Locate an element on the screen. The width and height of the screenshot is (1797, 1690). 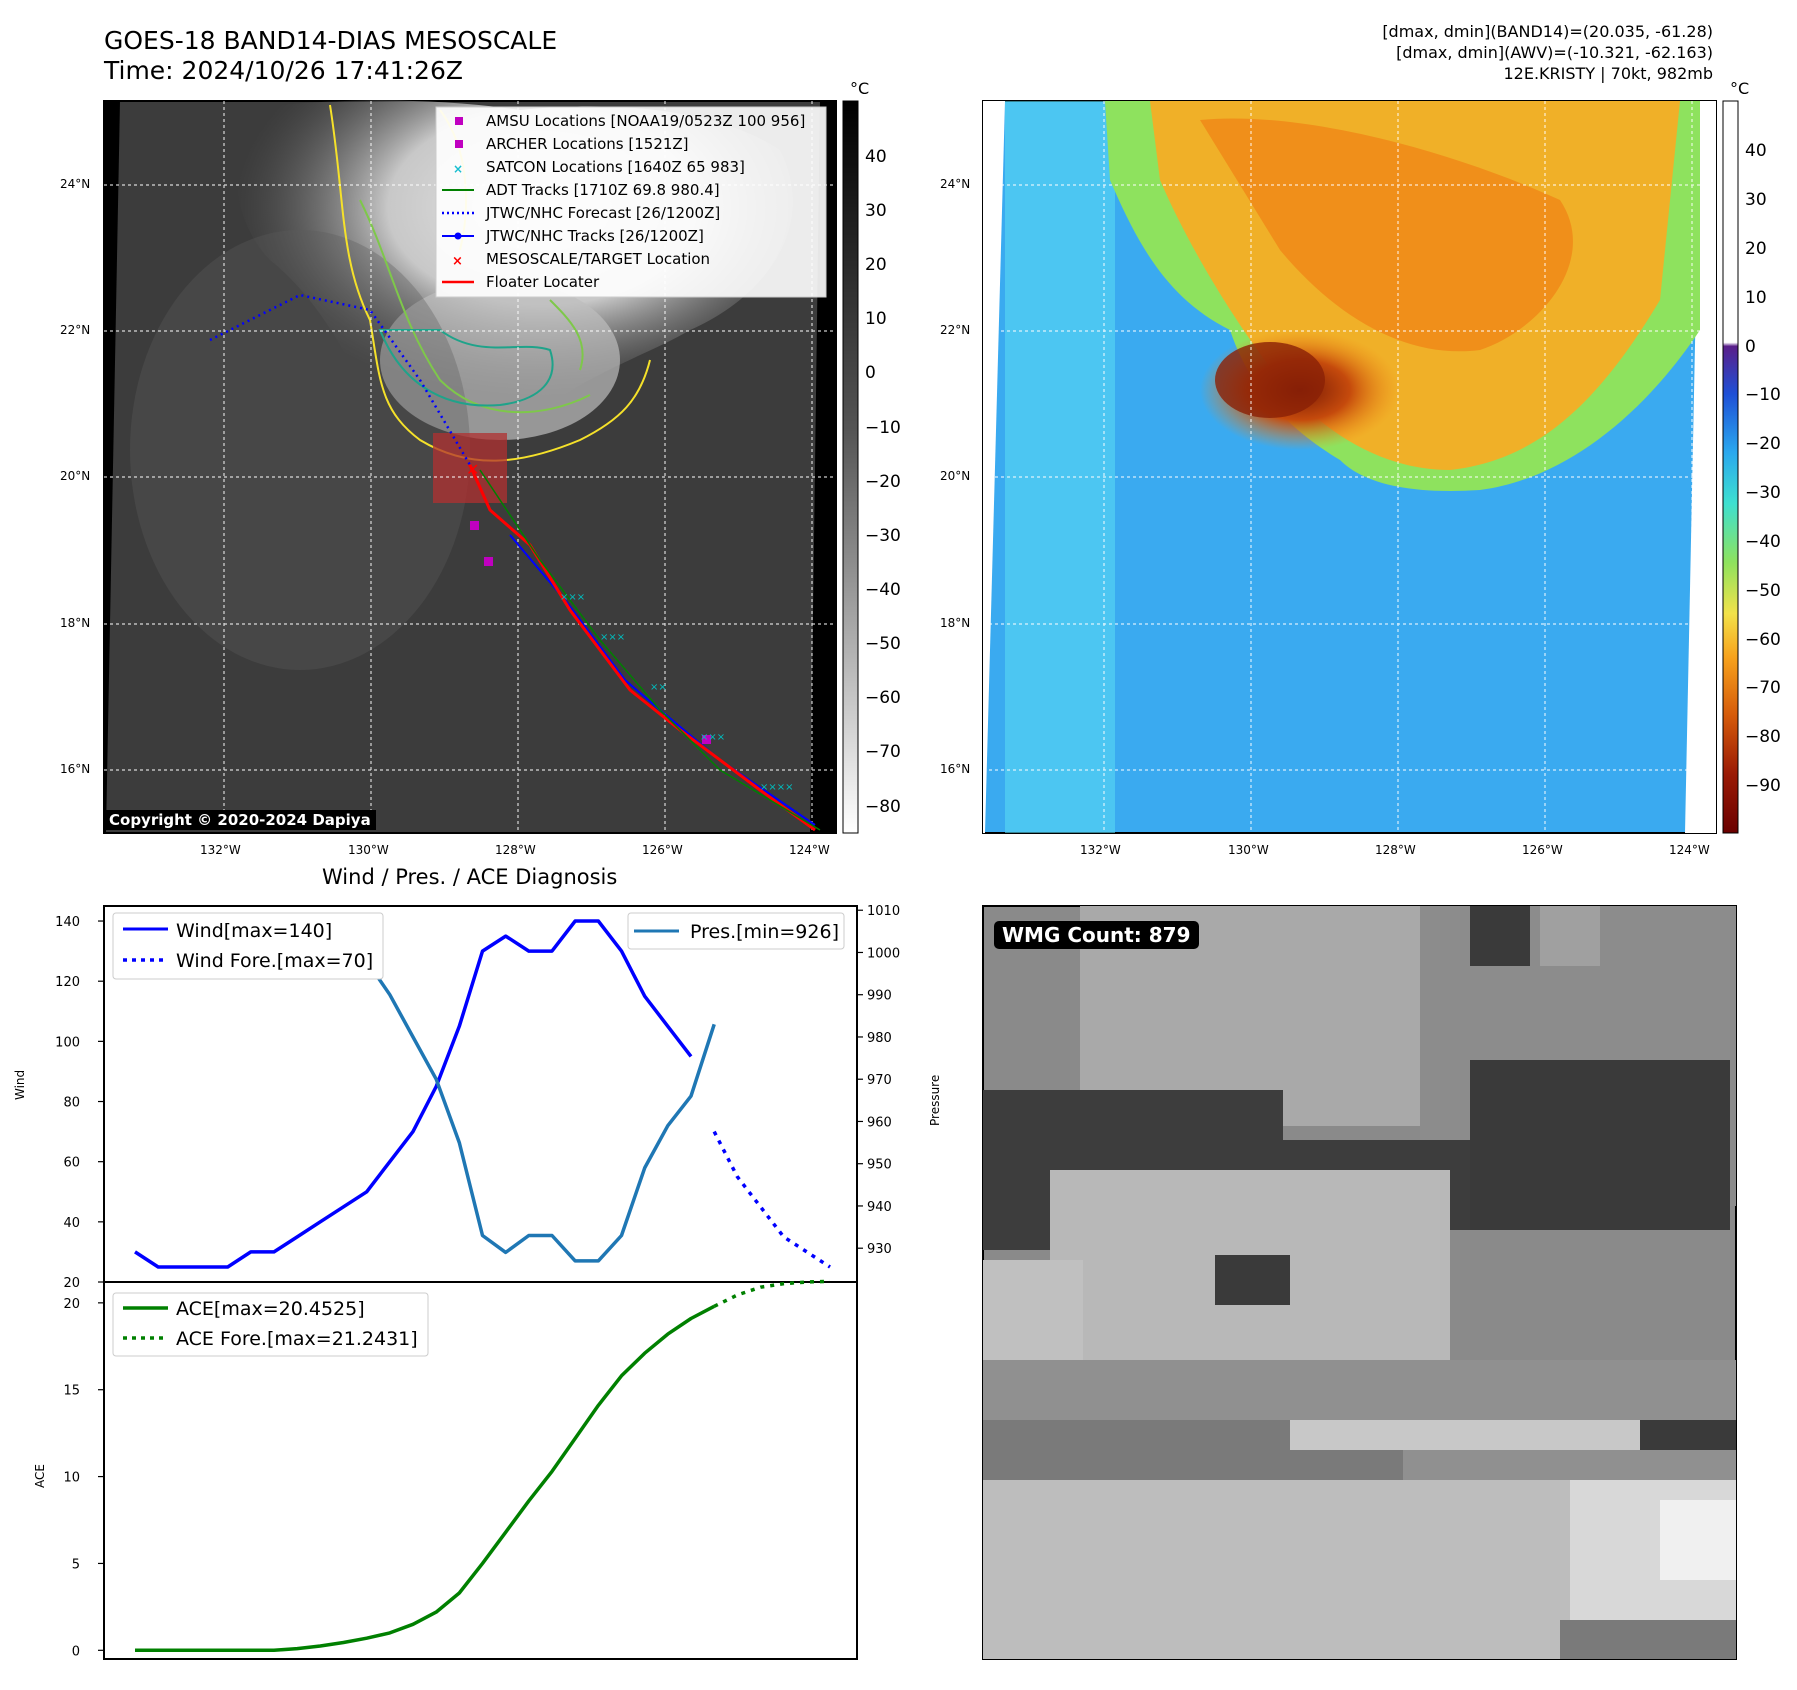
colorbar-left-tick: 20 is located at coordinates (876, 265).